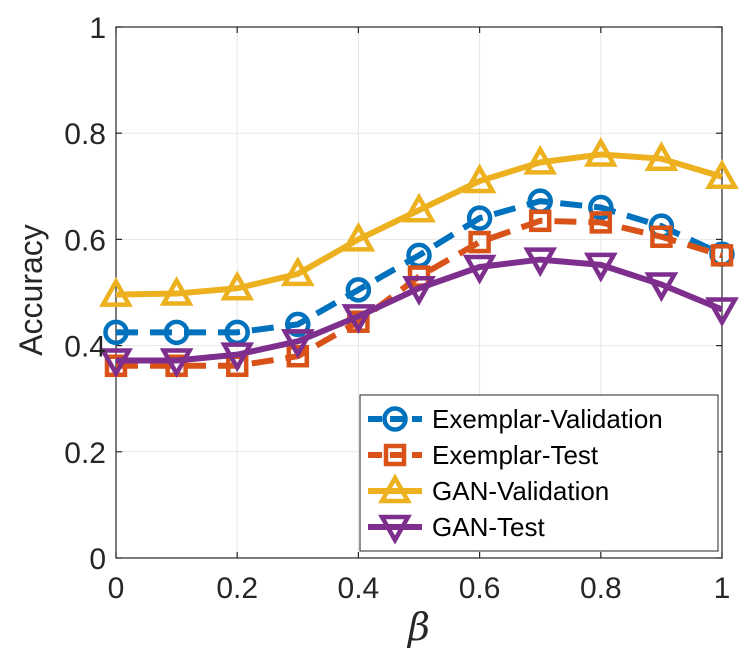  I want to click on x-axis-label: β, so click(418, 627).